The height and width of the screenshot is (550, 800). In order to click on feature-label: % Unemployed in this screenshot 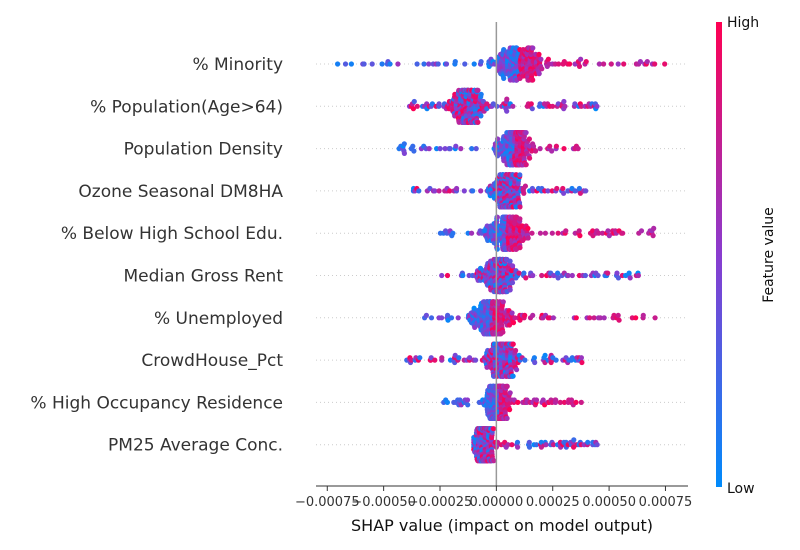, I will do `click(218, 319)`.